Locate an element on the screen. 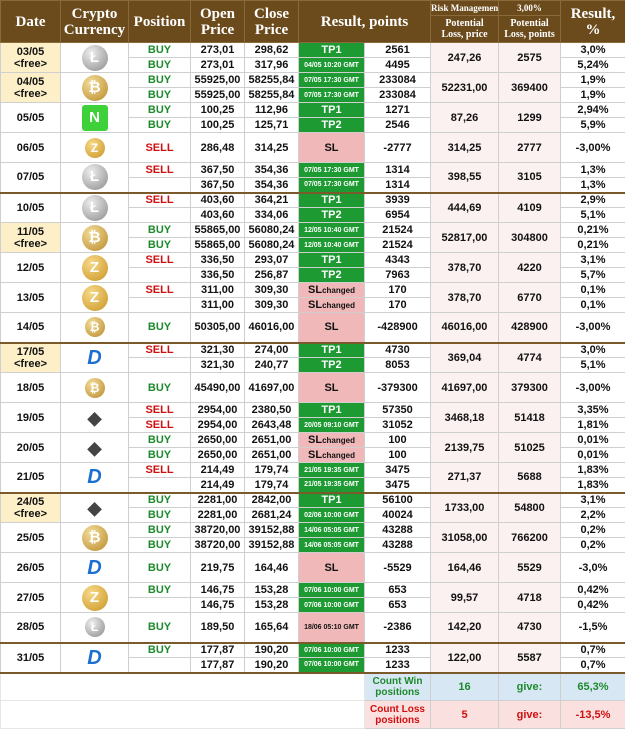 Image resolution: width=625 pixels, height=729 pixels. points-cell: 4730 is located at coordinates (398, 350).